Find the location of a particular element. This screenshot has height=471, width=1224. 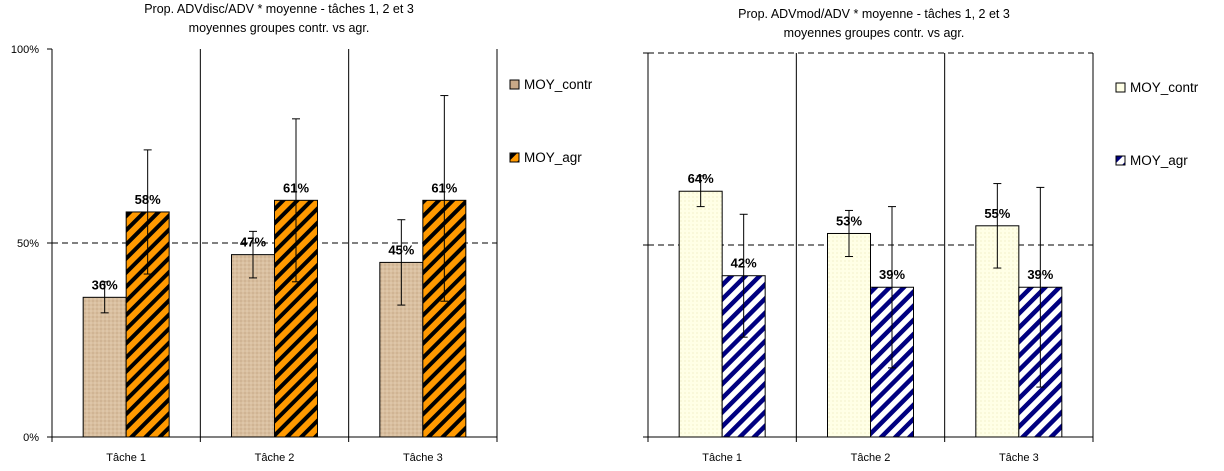

data-label: 36% is located at coordinates (105, 284).